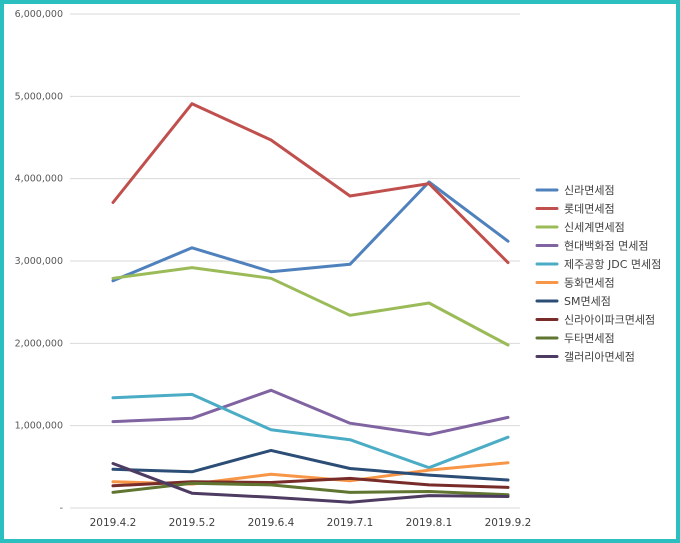 The image size is (680, 543). What do you see at coordinates (508, 523) in the screenshot?
I see `x-tick-label: 2019.9.2` at bounding box center [508, 523].